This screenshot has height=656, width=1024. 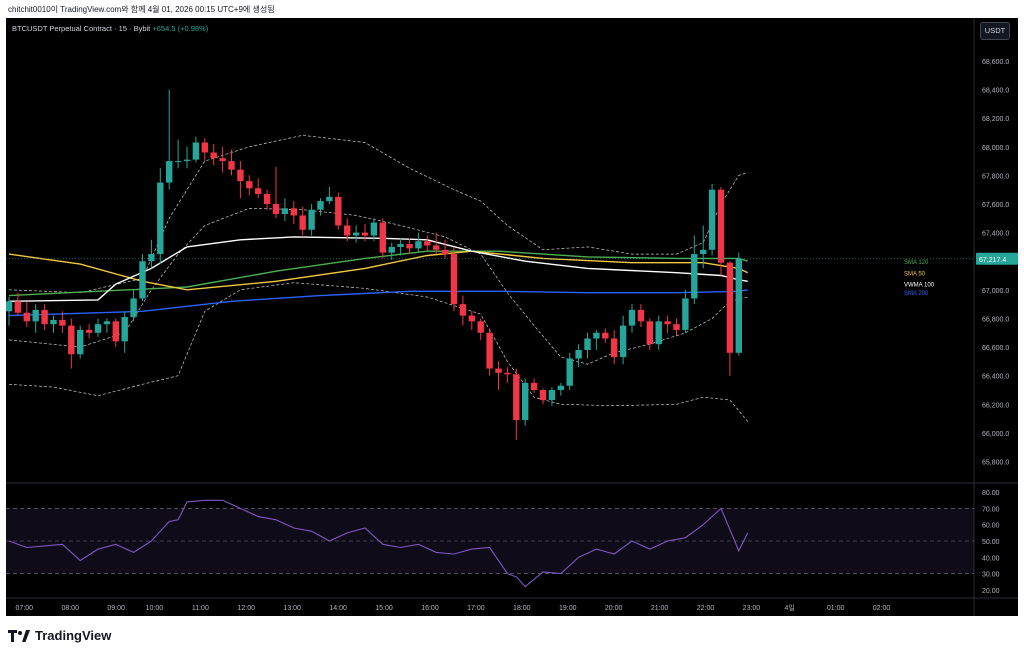 I want to click on time-tick-label: 14:00, so click(x=338, y=608).